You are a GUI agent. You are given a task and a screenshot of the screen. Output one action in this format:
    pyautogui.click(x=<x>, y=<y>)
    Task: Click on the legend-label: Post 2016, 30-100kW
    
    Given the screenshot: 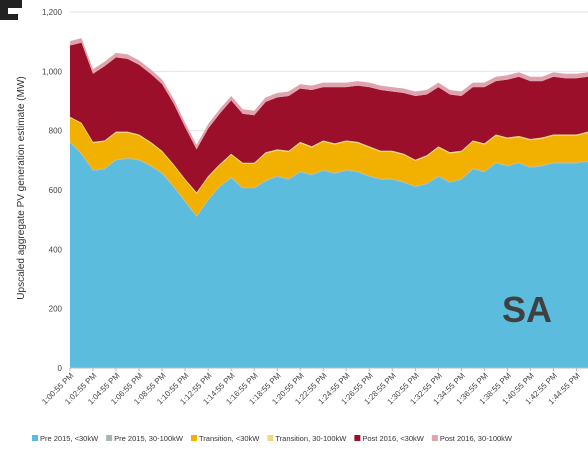 What is the action you would take?
    pyautogui.click(x=476, y=438)
    